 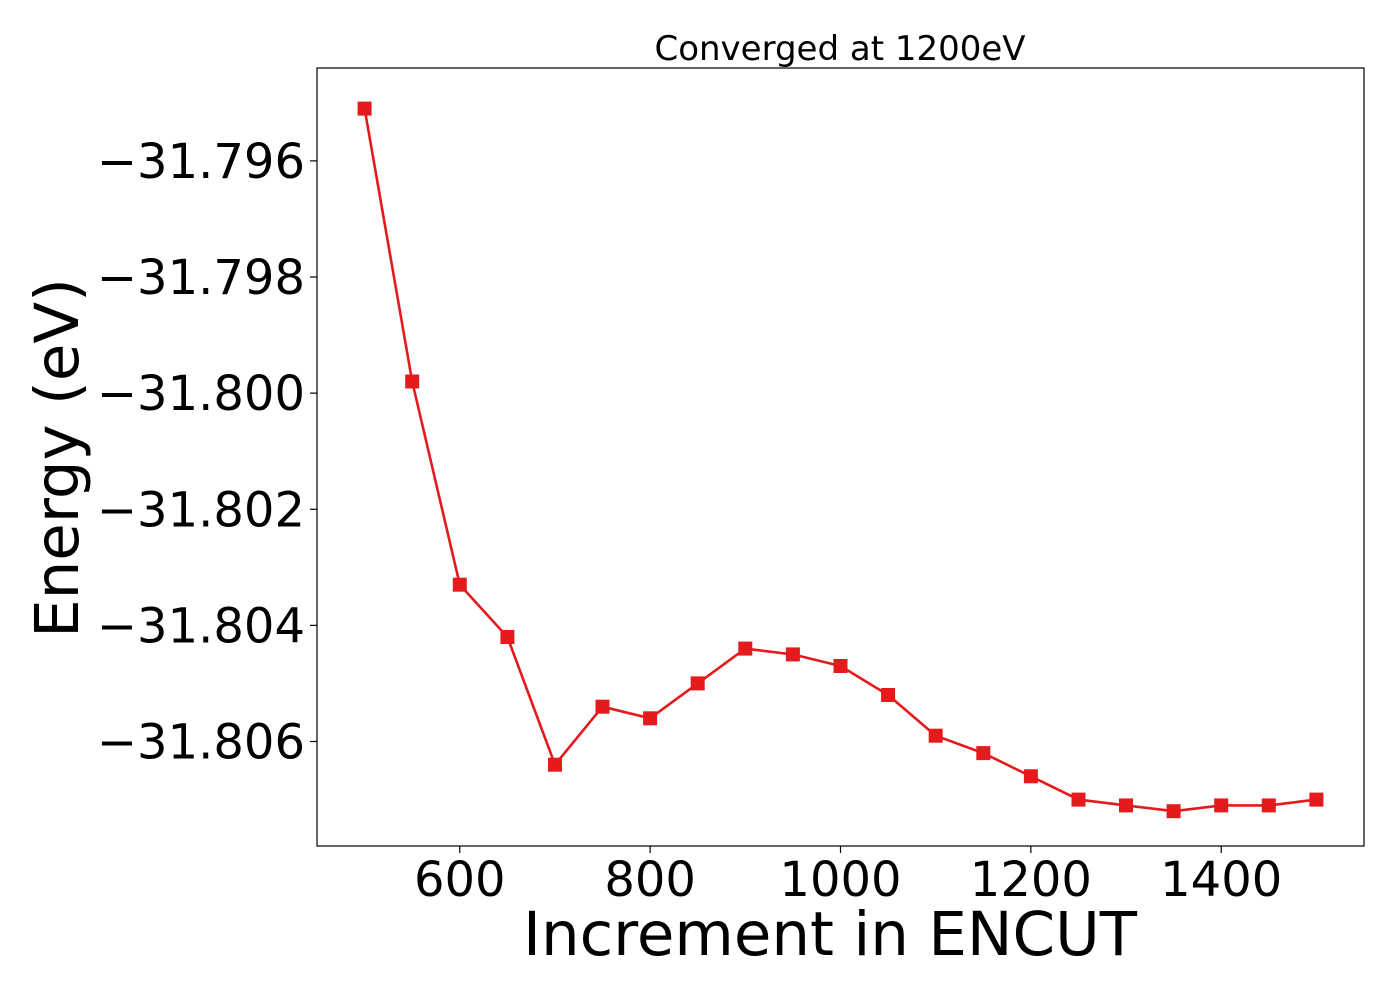 I want to click on x-tick-label: 1000, so click(x=840, y=880).